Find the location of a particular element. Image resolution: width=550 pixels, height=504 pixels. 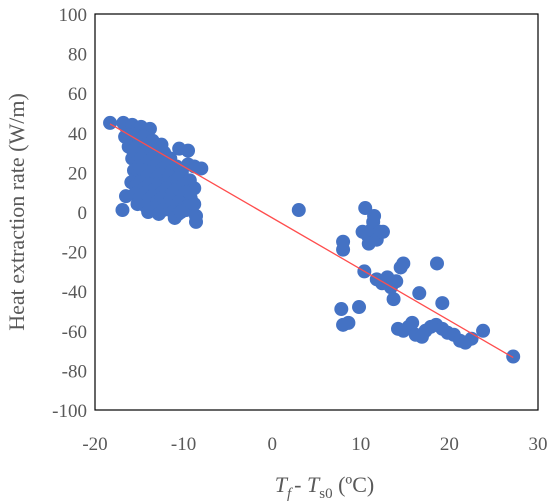

y-tick-label: 80 is located at coordinates (77, 55).